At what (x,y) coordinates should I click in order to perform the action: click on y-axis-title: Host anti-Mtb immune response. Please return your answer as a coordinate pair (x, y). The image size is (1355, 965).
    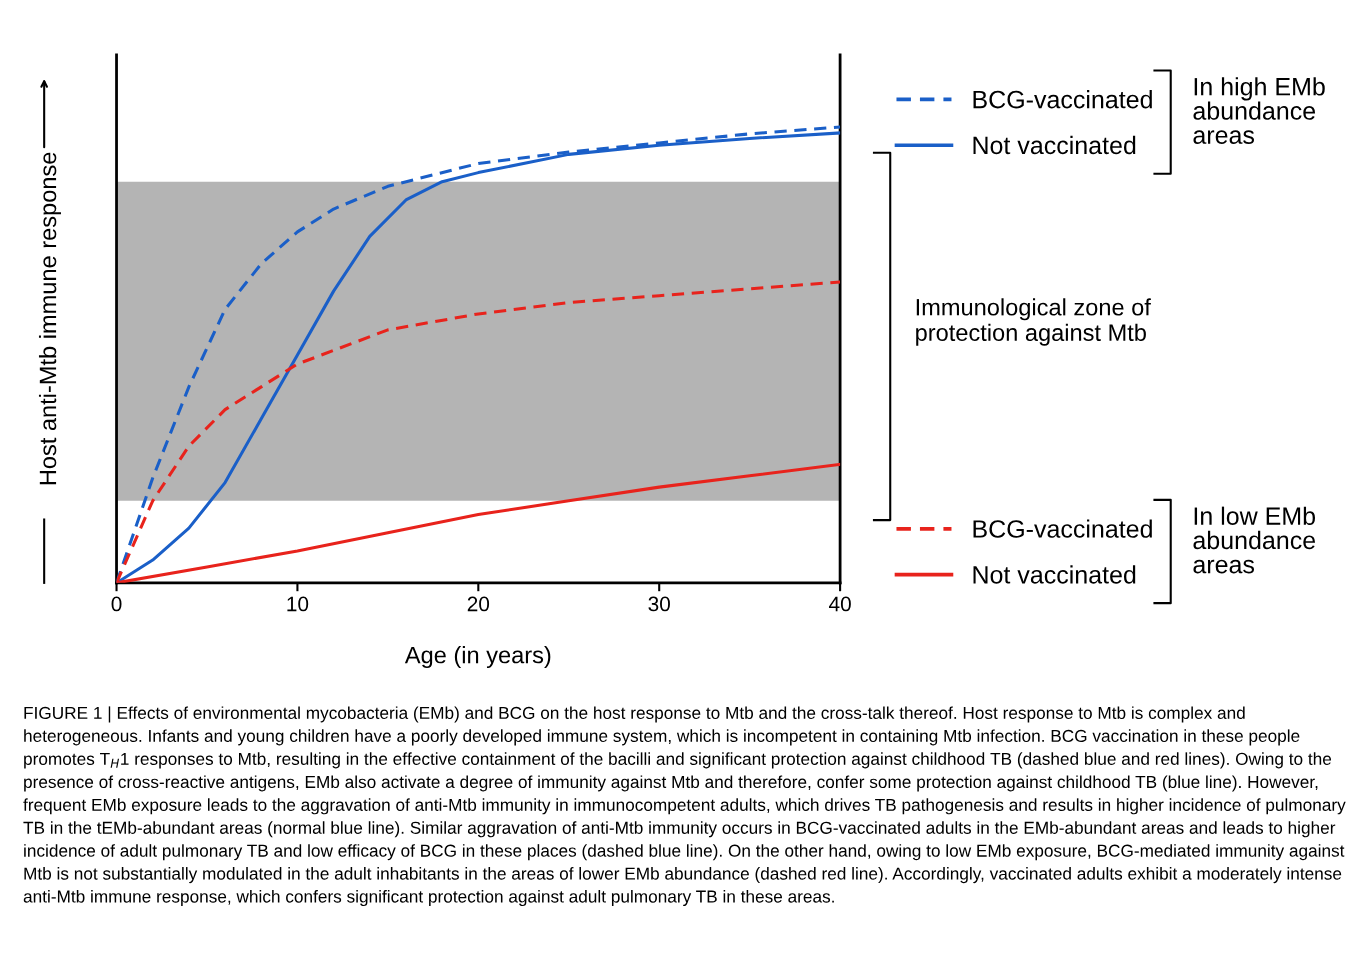
    Looking at the image, I should click on (49, 318).